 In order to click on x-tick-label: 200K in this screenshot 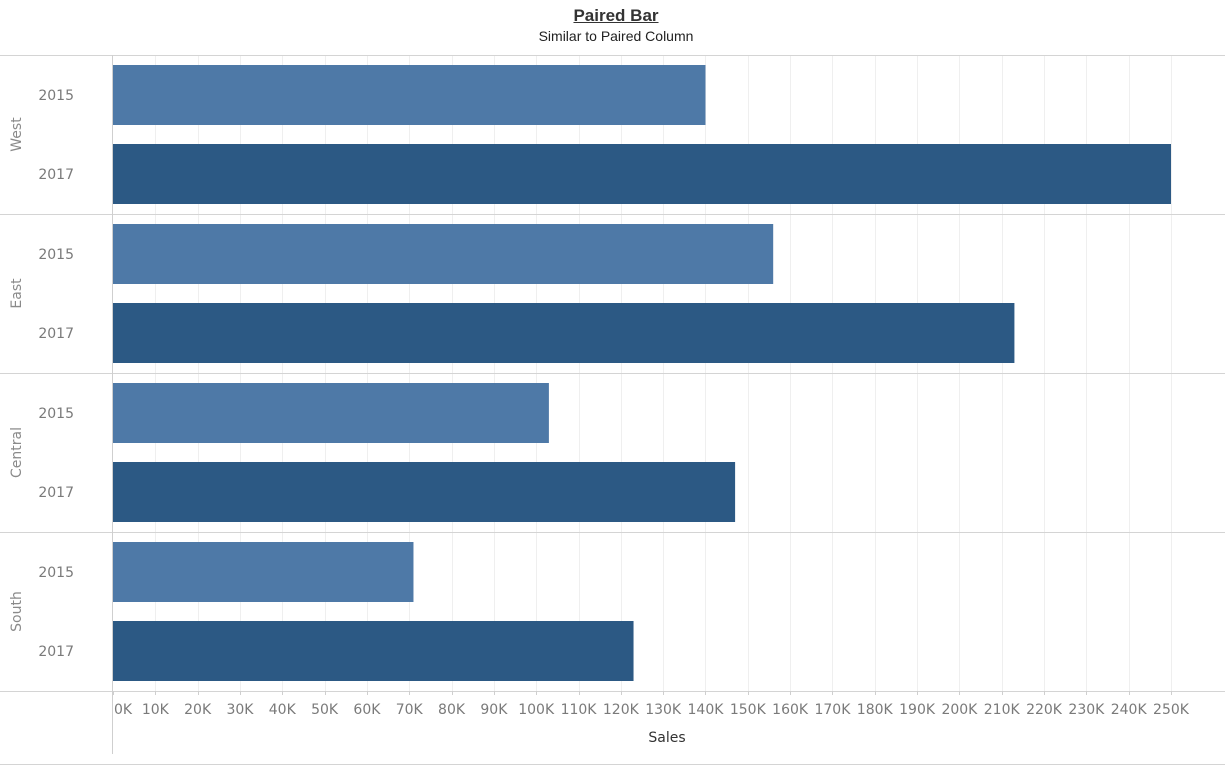, I will do `click(959, 710)`.